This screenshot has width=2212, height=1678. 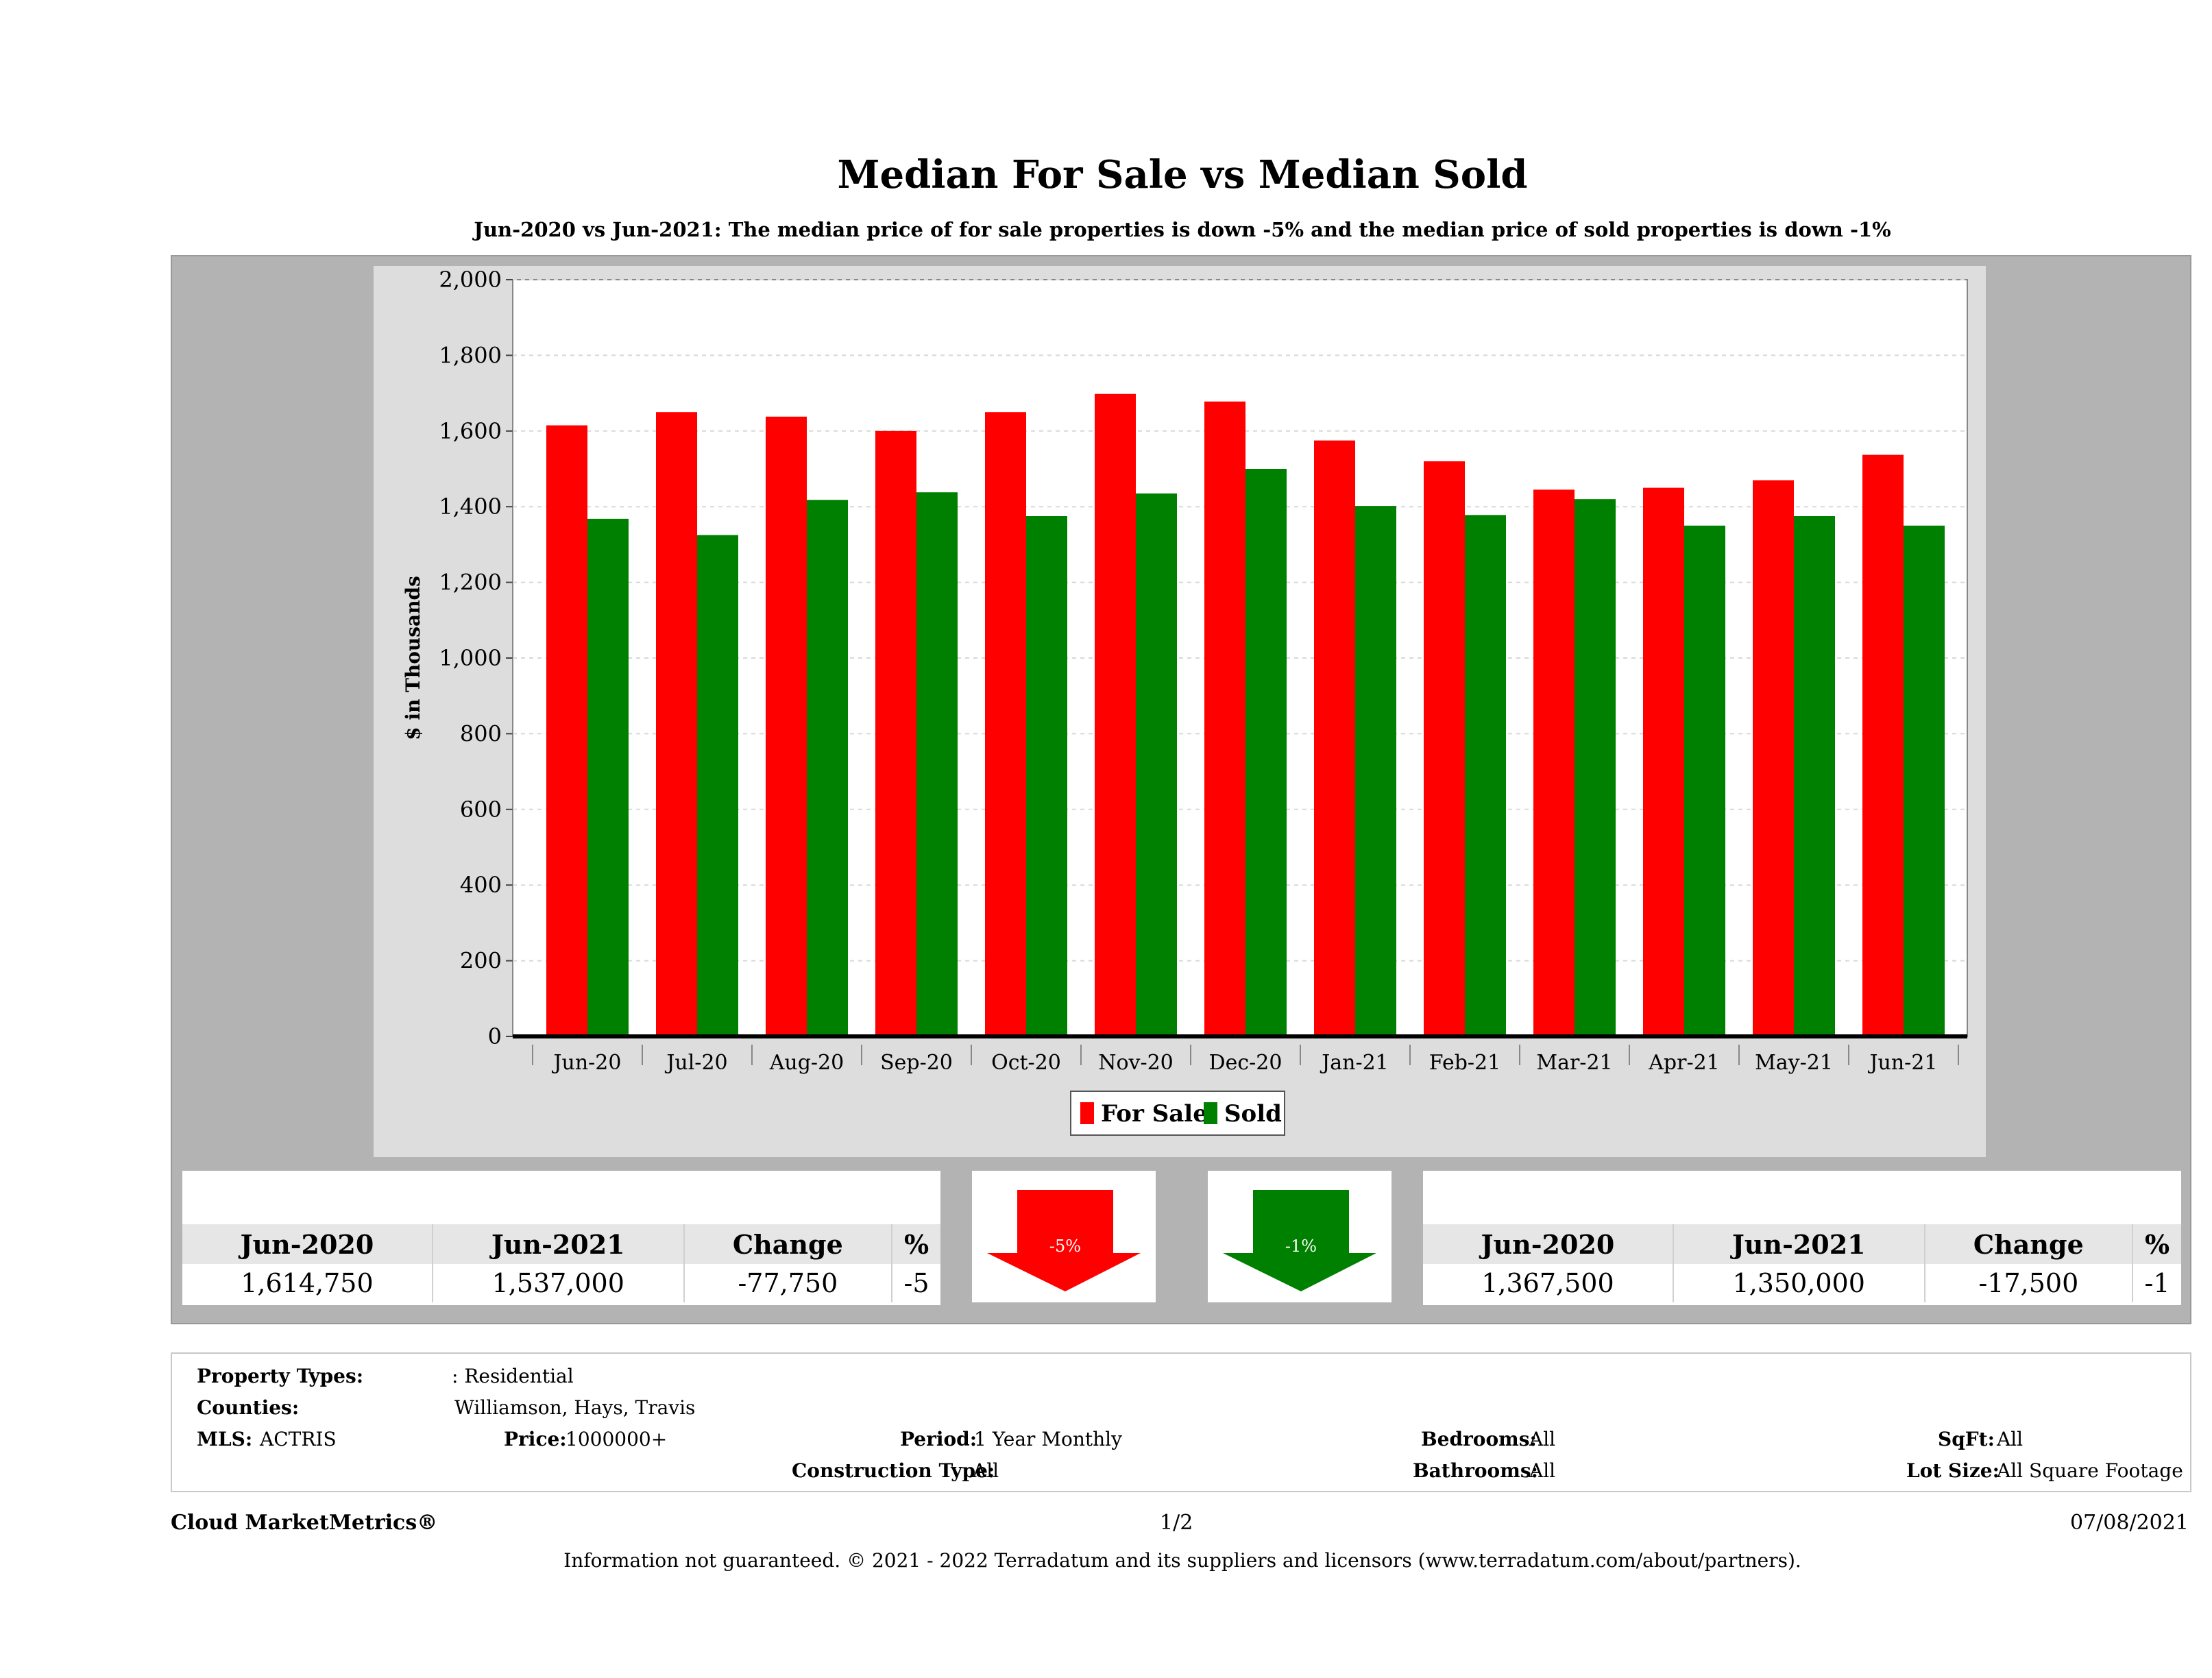 What do you see at coordinates (1574, 1063) in the screenshot?
I see `x-tick-label: Mar-21` at bounding box center [1574, 1063].